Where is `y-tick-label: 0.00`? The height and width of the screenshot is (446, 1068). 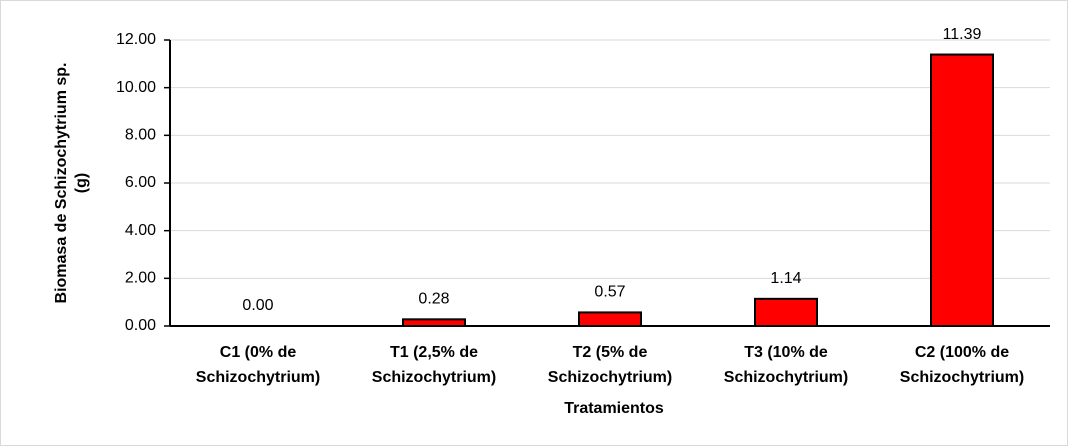 y-tick-label: 0.00 is located at coordinates (140, 325).